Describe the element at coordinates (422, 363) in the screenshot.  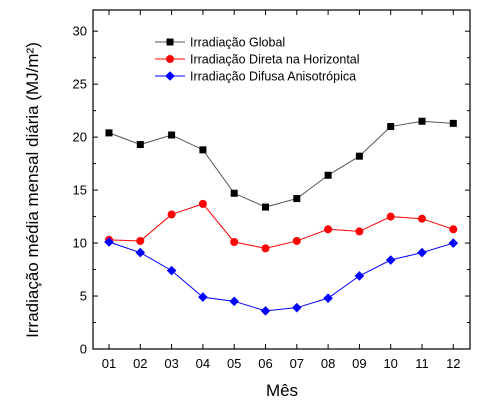
I see `x-tick-label: 11` at that location.